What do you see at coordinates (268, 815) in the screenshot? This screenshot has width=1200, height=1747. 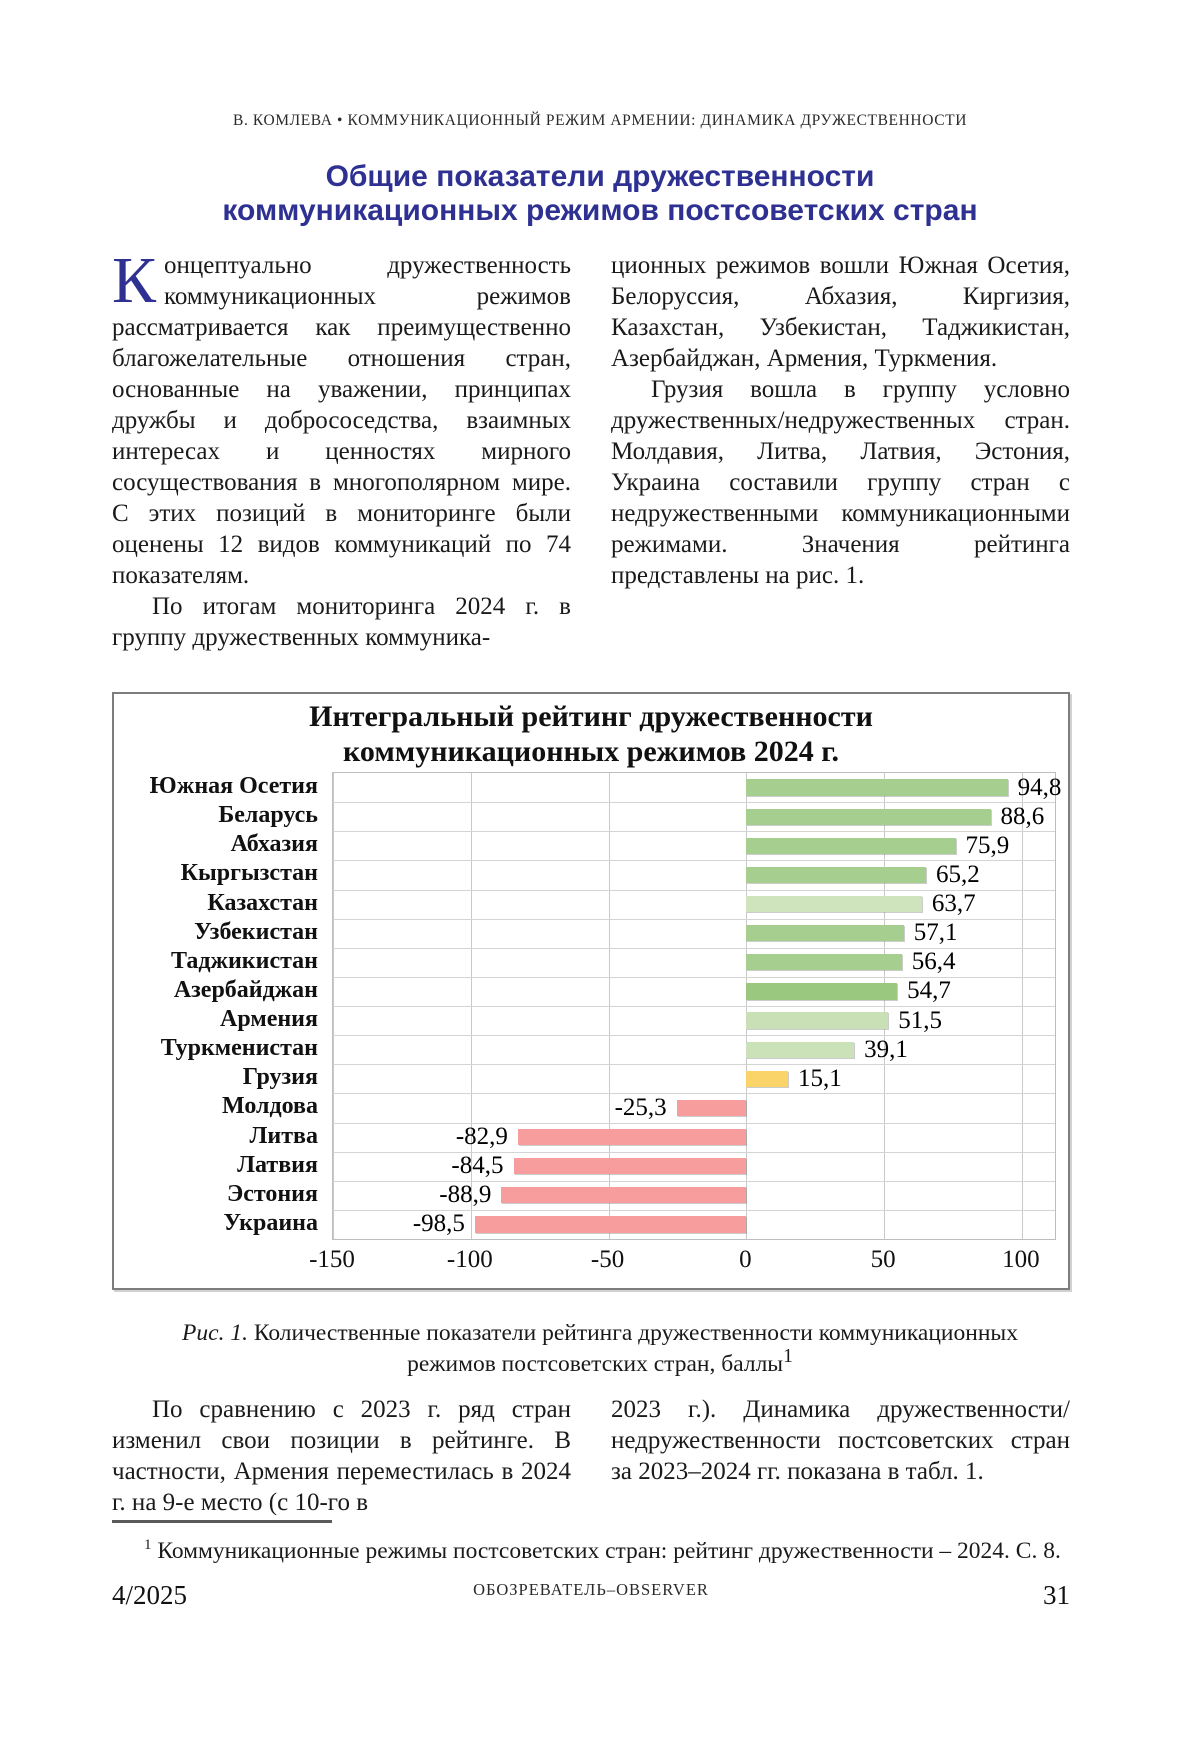 I see `chart-category-label: Беларусь` at bounding box center [268, 815].